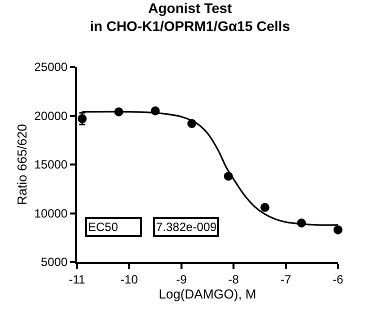 Image resolution: width=380 pixels, height=320 pixels. I want to click on x-axis-title: Log(DAMGO), M, so click(207, 294).